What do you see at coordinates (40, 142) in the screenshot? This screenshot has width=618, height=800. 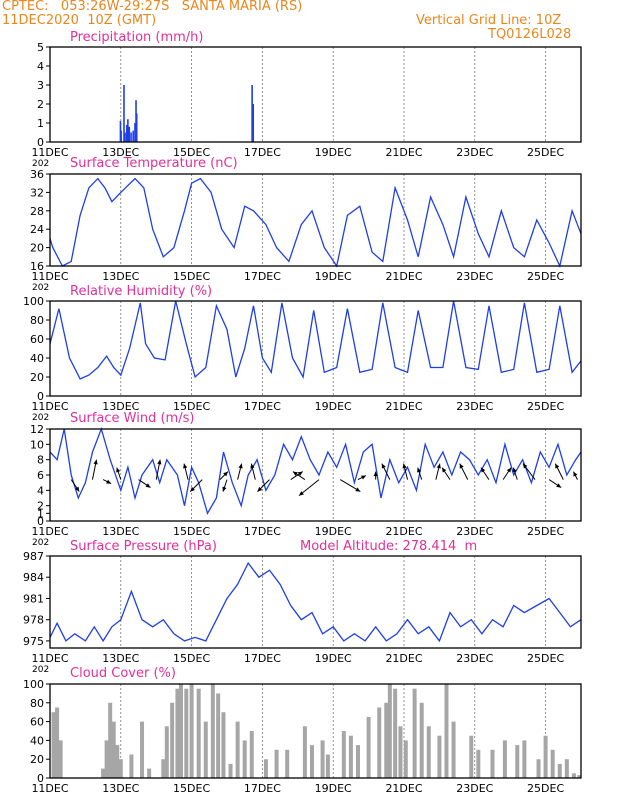 I see `precip-ytick-label: 0` at bounding box center [40, 142].